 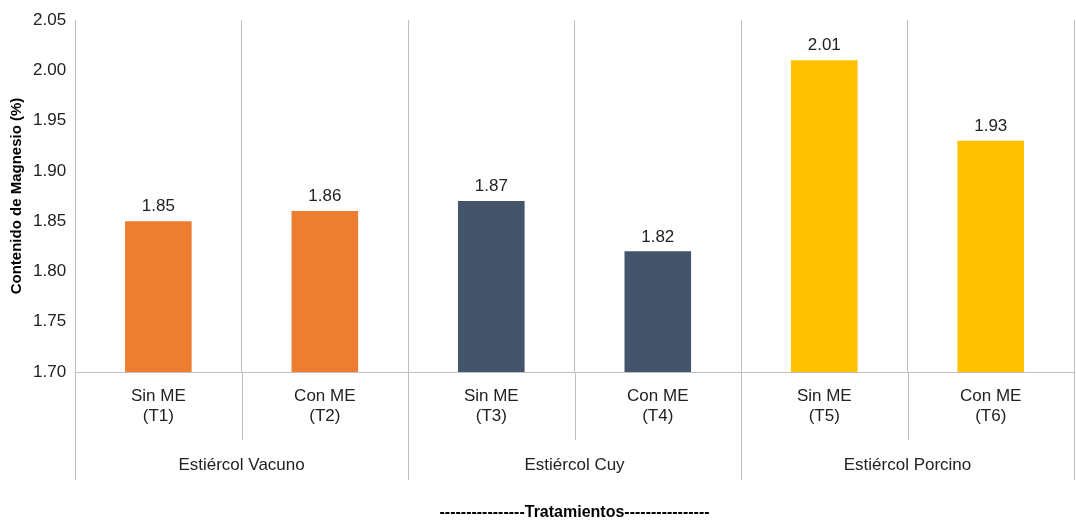 What do you see at coordinates (824, 405) in the screenshot?
I see `x-tick-label: Sin ME (T5)` at bounding box center [824, 405].